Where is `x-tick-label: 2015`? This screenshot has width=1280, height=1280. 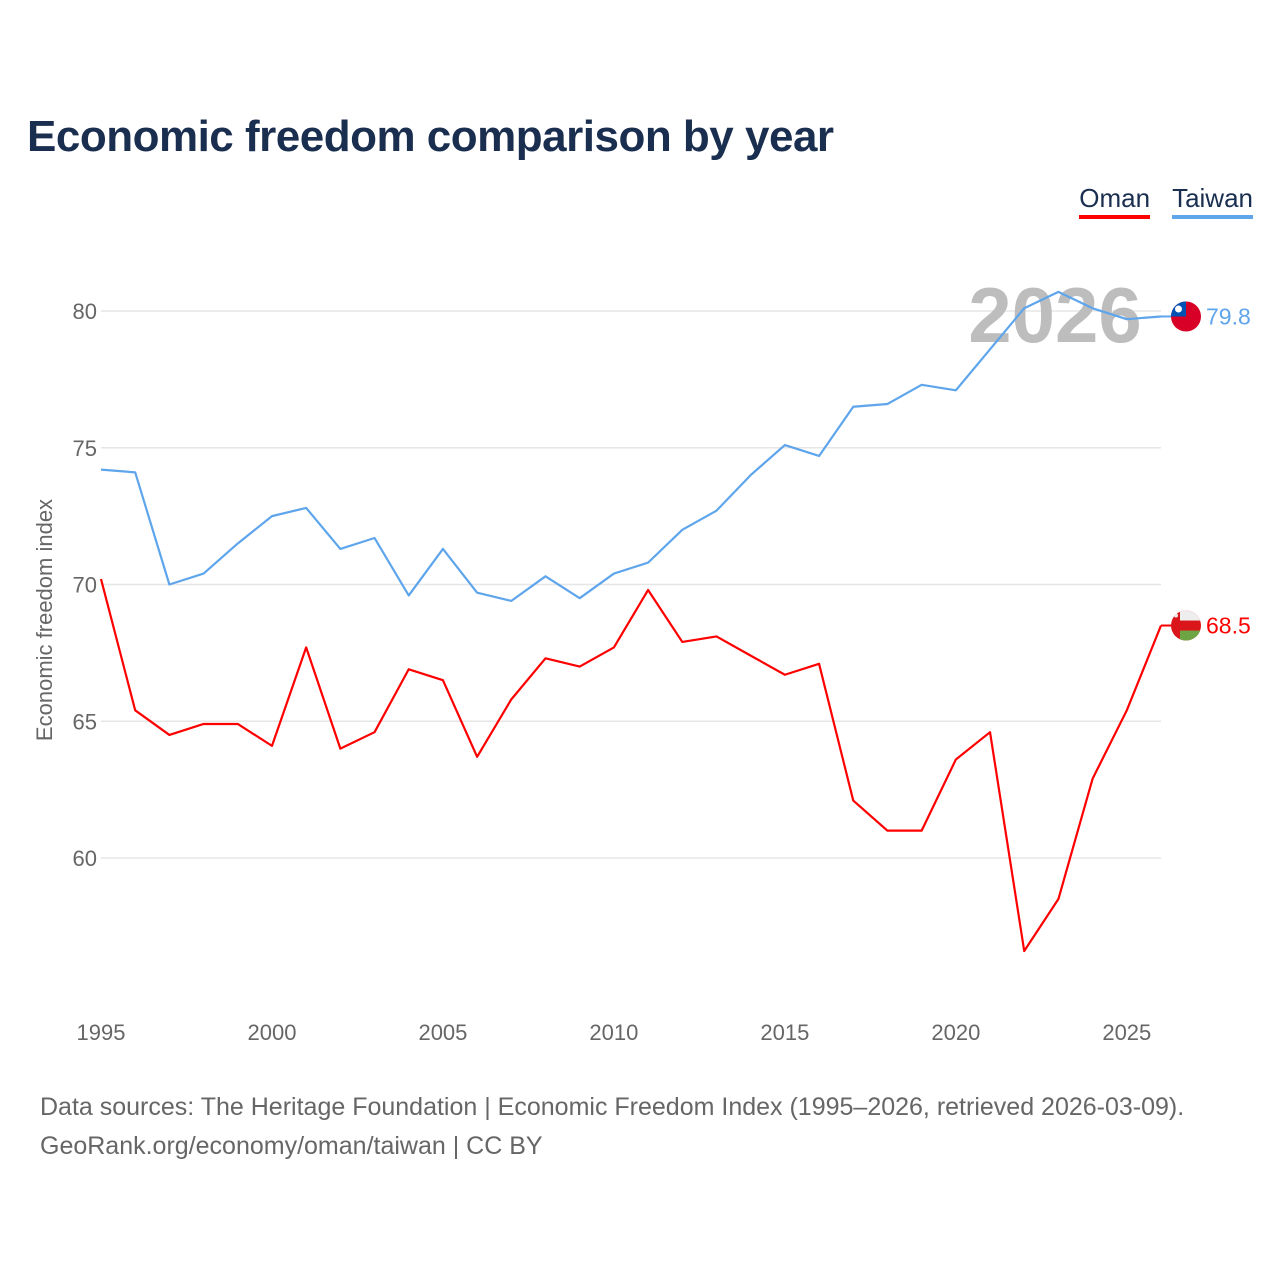
x-tick-label: 2015 is located at coordinates (784, 1032).